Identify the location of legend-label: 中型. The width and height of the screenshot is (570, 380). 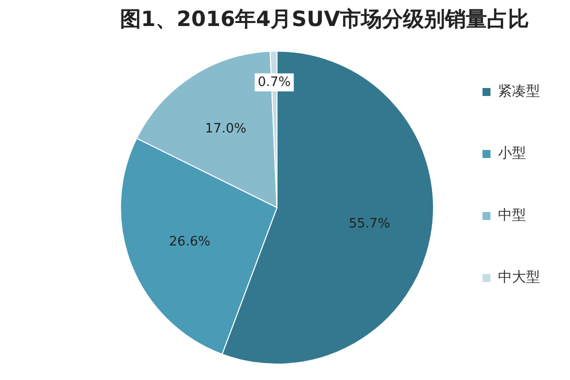
(512, 216).